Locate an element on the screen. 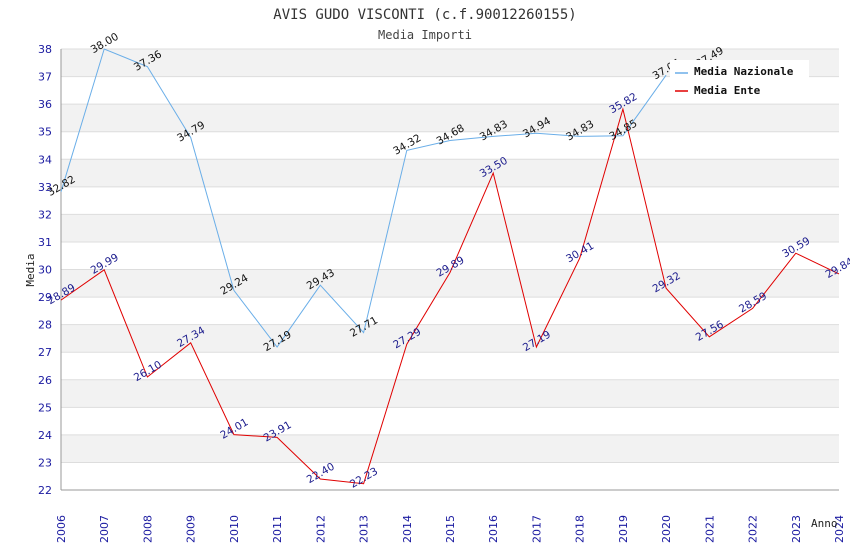  y-tick-label: 25 is located at coordinates (45, 407).